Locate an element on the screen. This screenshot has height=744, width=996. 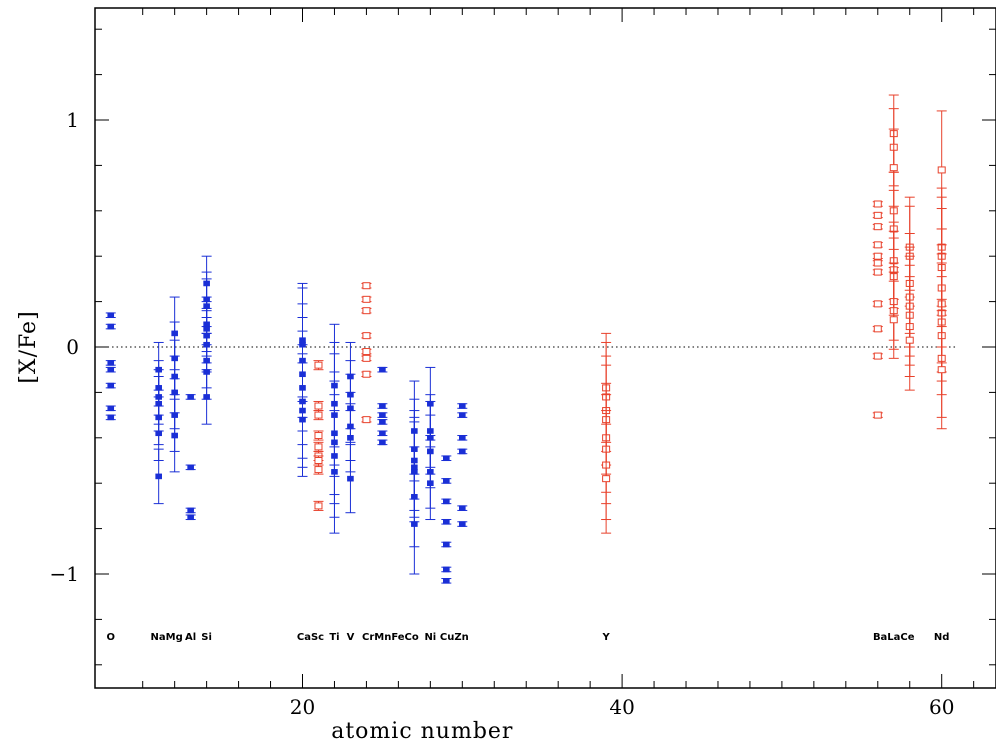
y-axis-label: [X/Fe] is located at coordinates (28, 346).